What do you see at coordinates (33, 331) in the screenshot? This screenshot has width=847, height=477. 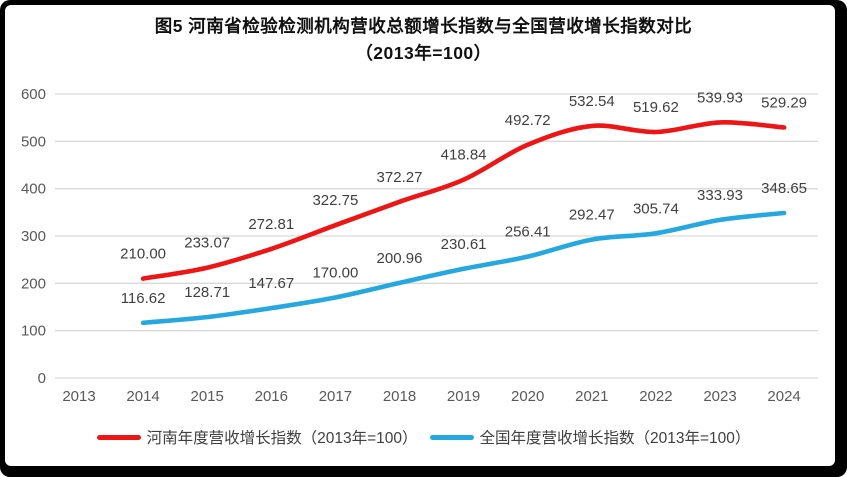 I see `y-tick-label: 100` at bounding box center [33, 331].